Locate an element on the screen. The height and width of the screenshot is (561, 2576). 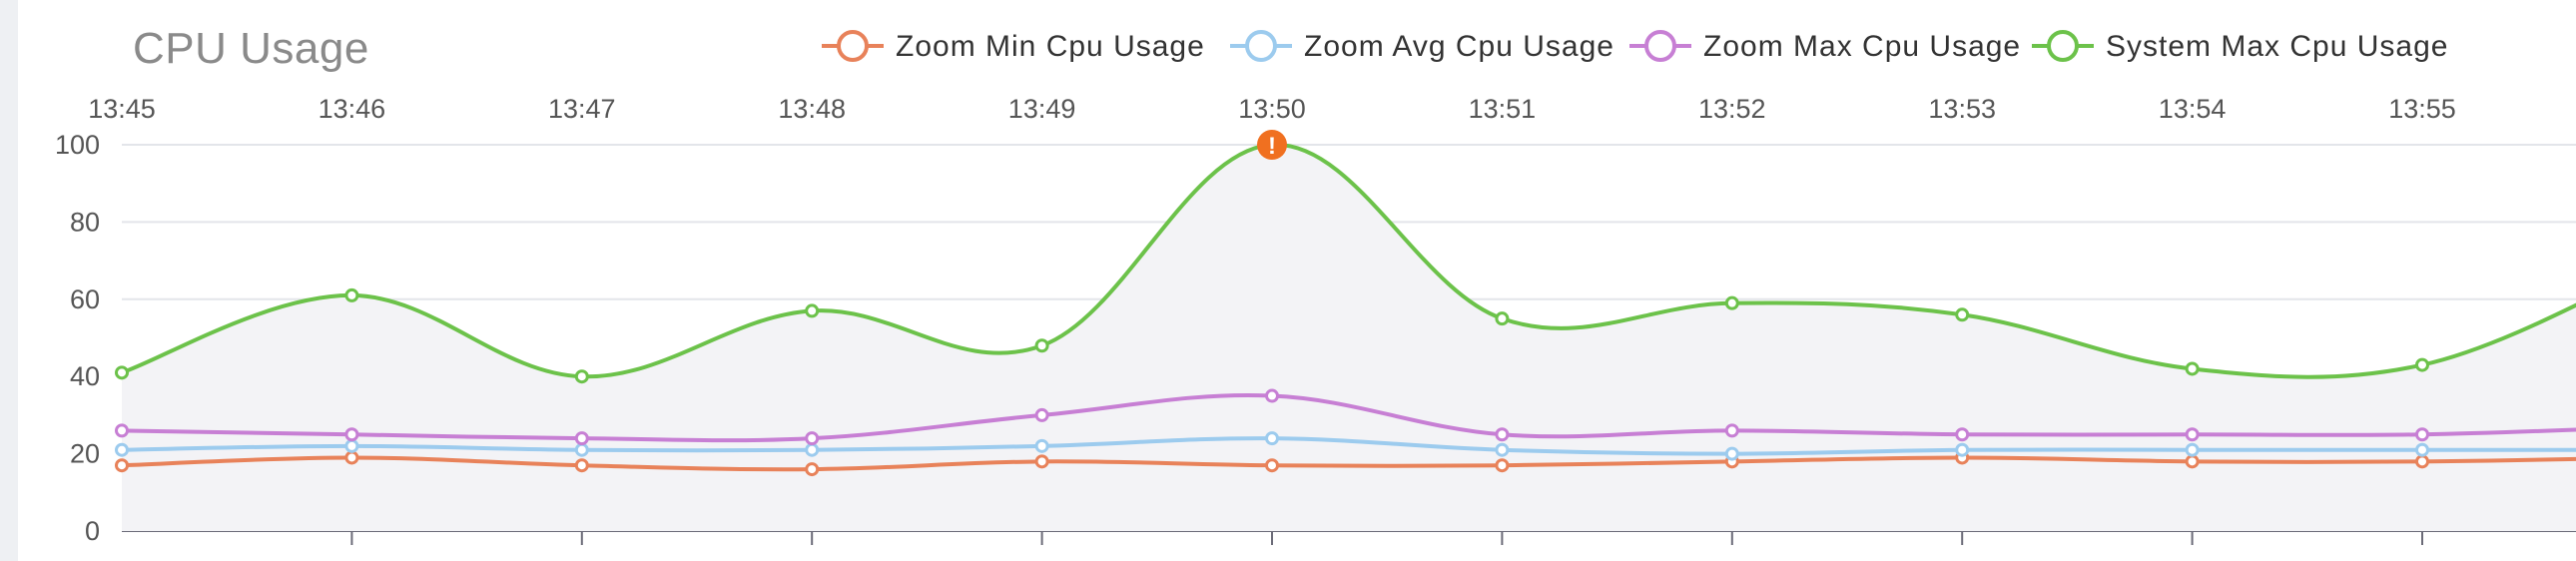
y-tick-label: 0 is located at coordinates (92, 531).